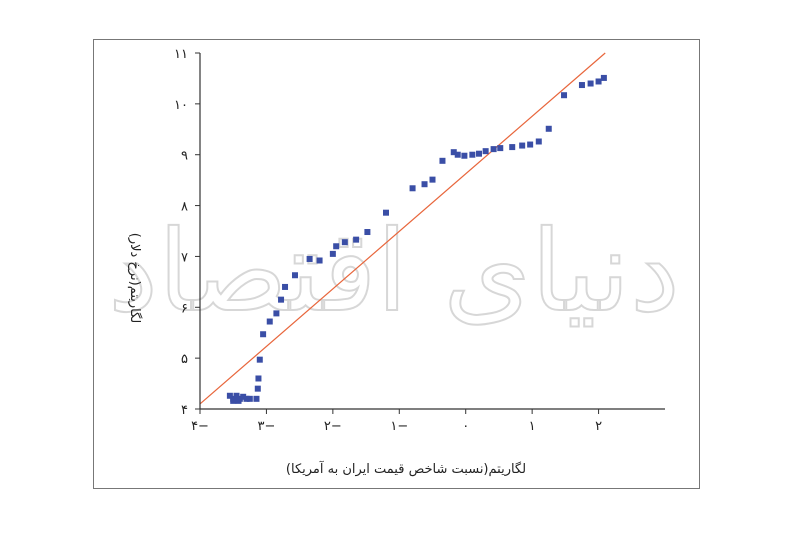 Image resolution: width=800 pixels, height=533 pixels. I want to click on x-tick-label: ۴−, so click(200, 426).